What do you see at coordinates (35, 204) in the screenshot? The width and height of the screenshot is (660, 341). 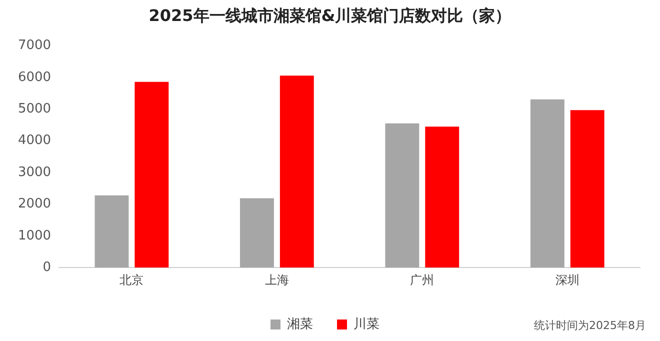 I see `y-tick-label: 2000` at bounding box center [35, 204].